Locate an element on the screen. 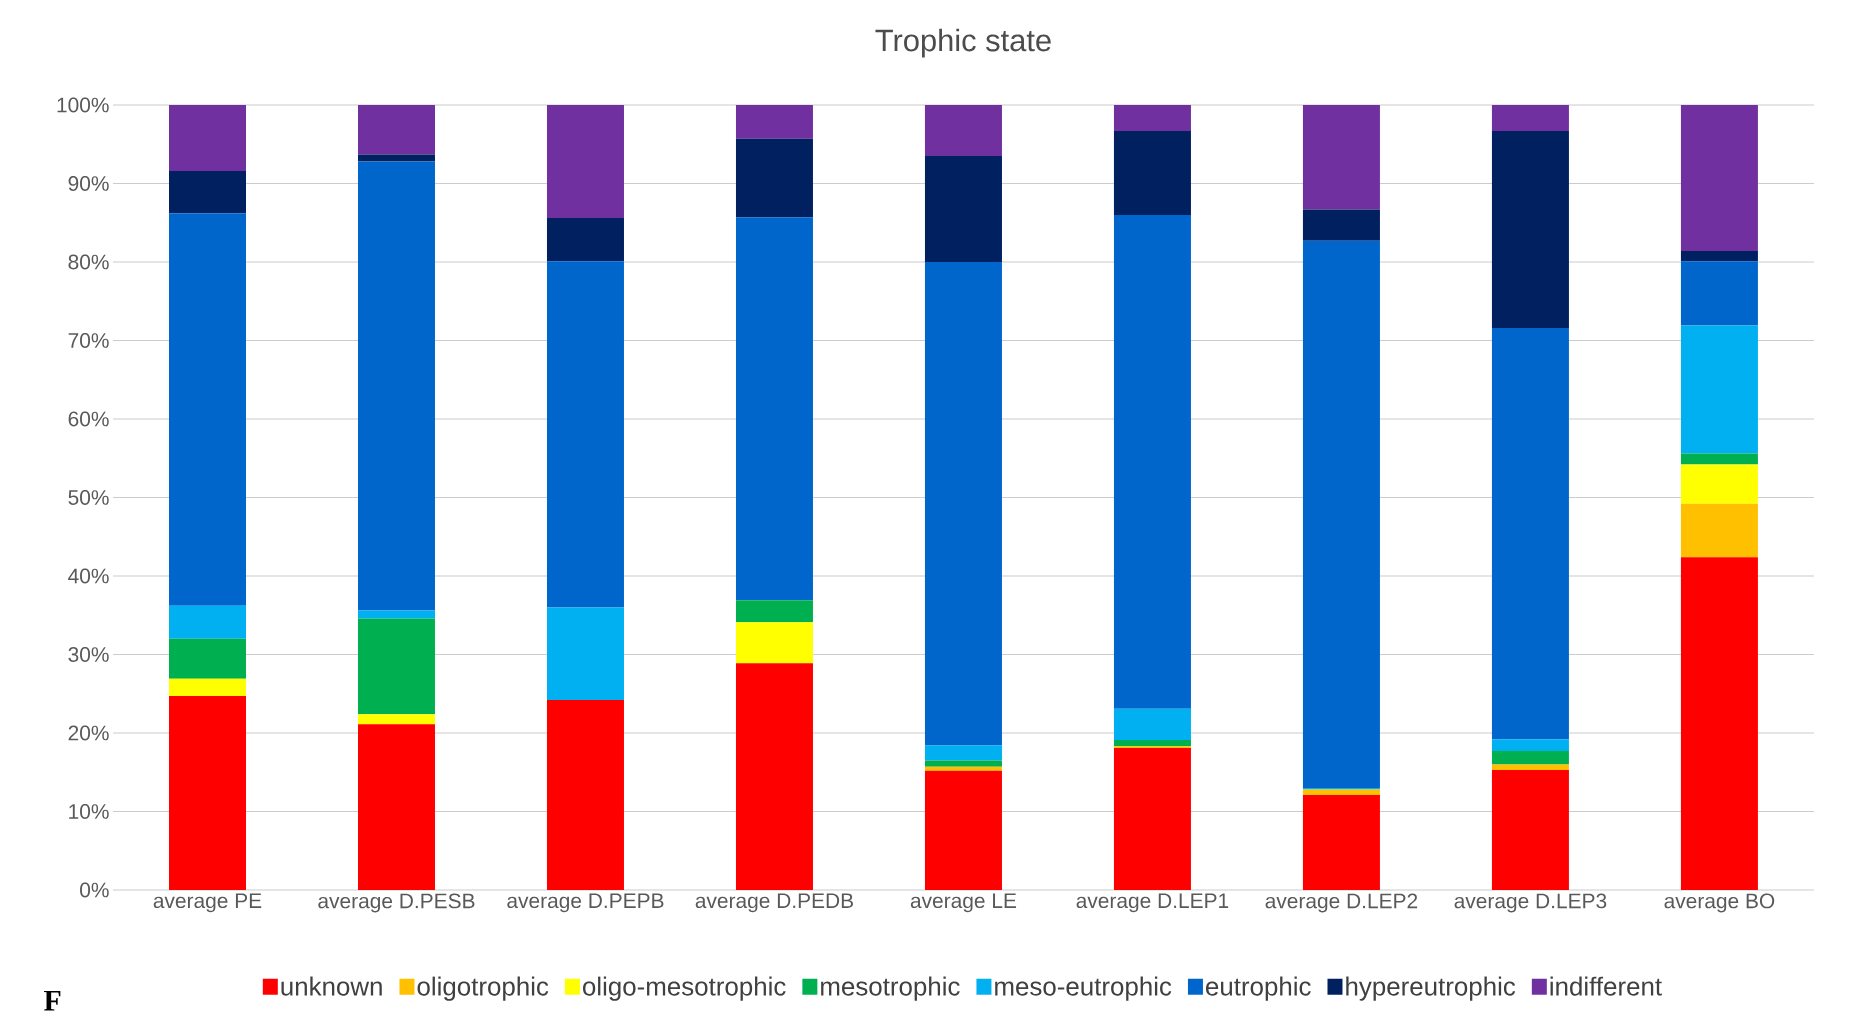 This screenshot has width=1859, height=1024. x-tick-label: average LE is located at coordinates (963, 903).